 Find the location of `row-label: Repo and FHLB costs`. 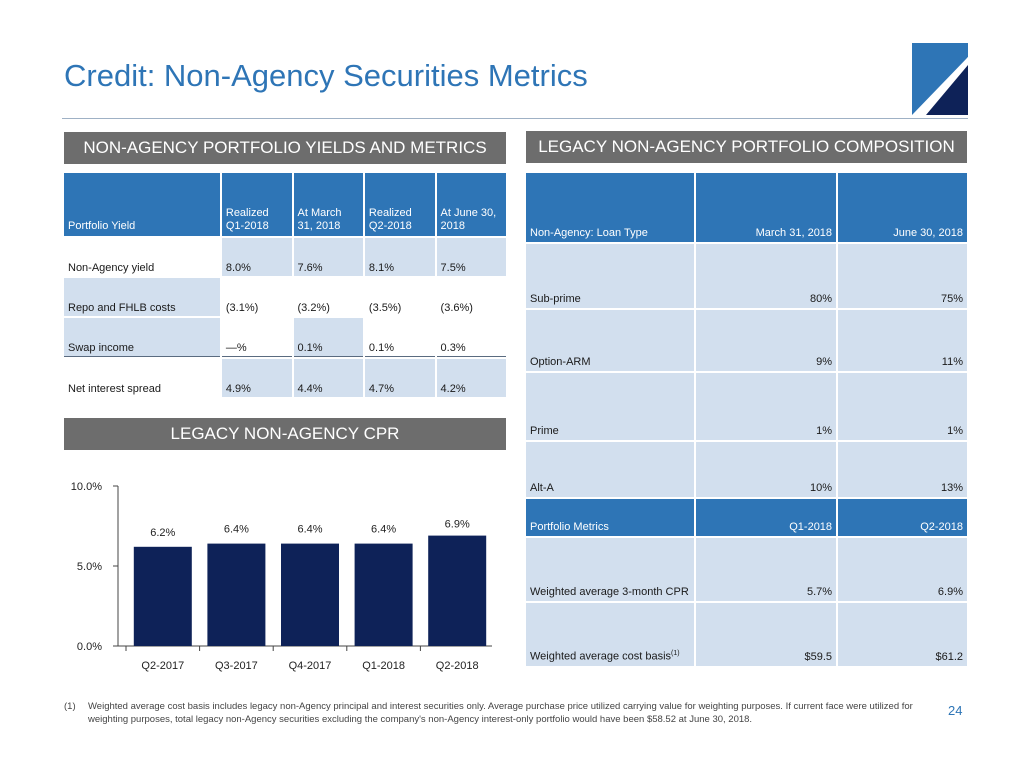

row-label: Repo and FHLB costs is located at coordinates (142, 297).